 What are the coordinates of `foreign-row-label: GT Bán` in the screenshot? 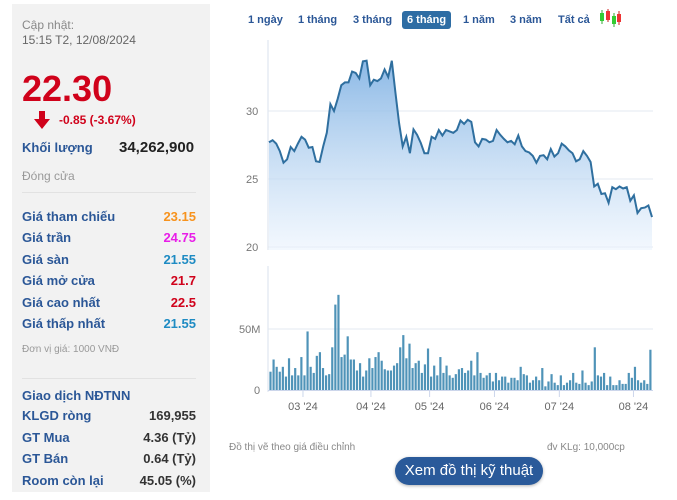 It's located at (45, 458).